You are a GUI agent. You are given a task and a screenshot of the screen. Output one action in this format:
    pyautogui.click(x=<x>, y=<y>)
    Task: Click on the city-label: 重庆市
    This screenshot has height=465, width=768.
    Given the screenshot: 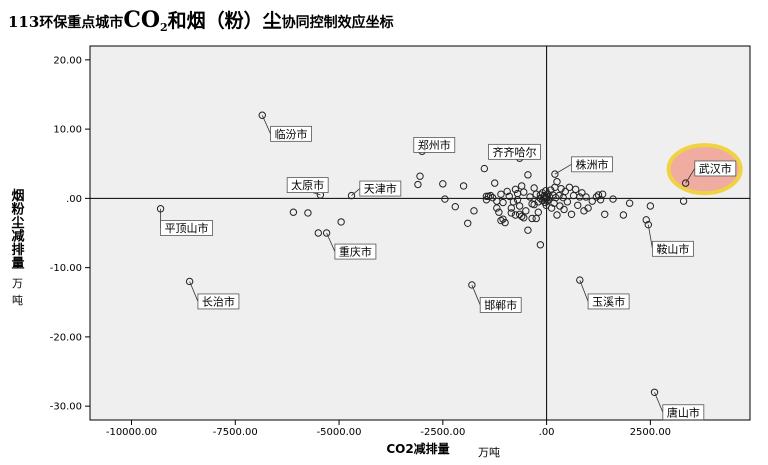 What is the action you would take?
    pyautogui.click(x=355, y=252)
    